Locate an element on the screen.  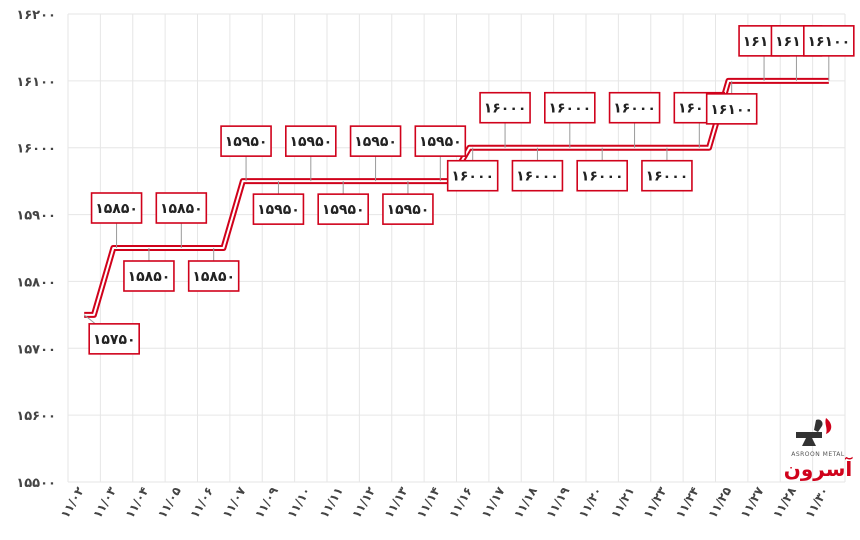
x-tick-label: ۱۱/۰۷ is located at coordinates (234, 502).